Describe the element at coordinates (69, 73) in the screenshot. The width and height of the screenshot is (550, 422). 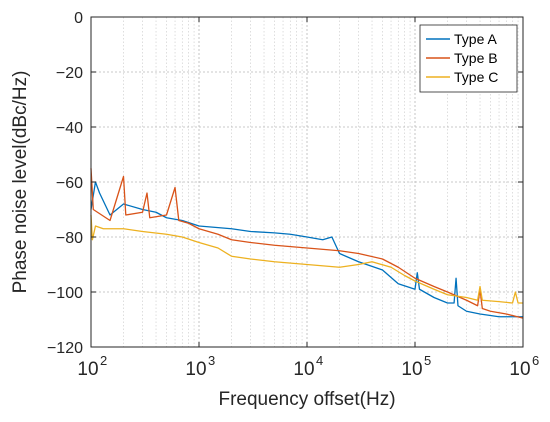
I see `y-tick-label: −20` at that location.